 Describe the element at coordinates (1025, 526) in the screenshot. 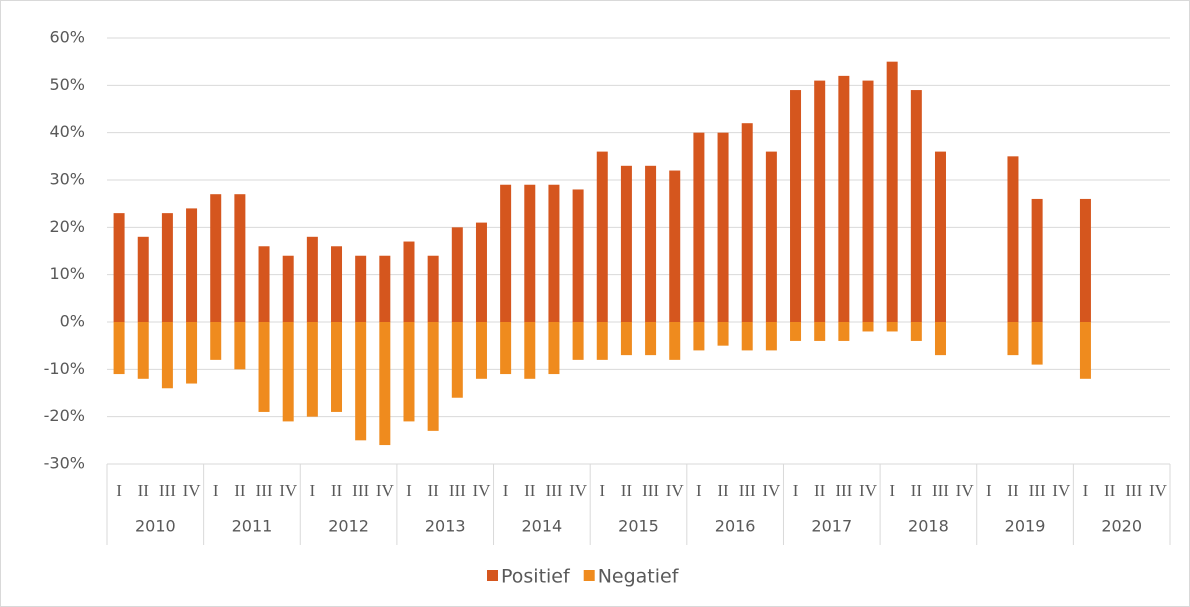

I see `group-label: 2019` at that location.